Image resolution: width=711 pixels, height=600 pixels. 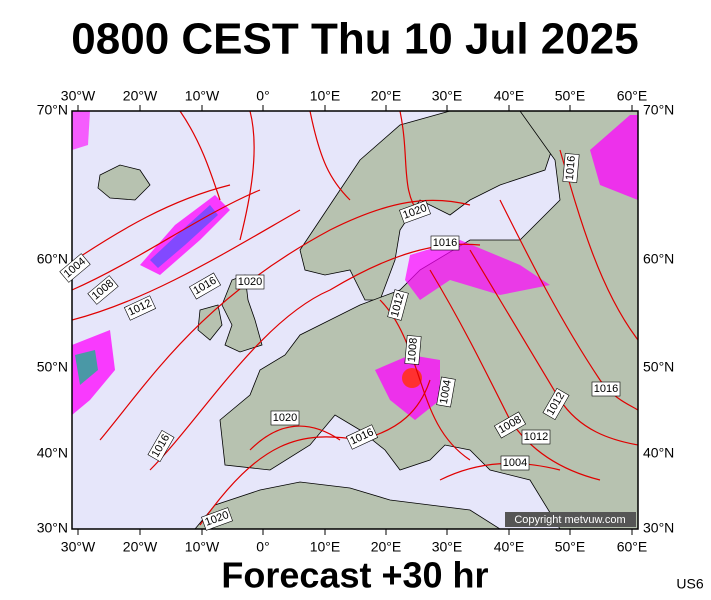 I want to click on copyright: Copyright metvuw.com, so click(x=569, y=520).